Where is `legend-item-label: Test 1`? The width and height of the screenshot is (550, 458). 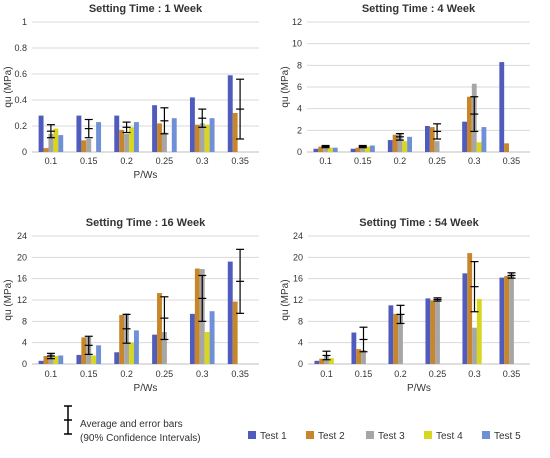 legend-item-label: Test 1 is located at coordinates (273, 436).